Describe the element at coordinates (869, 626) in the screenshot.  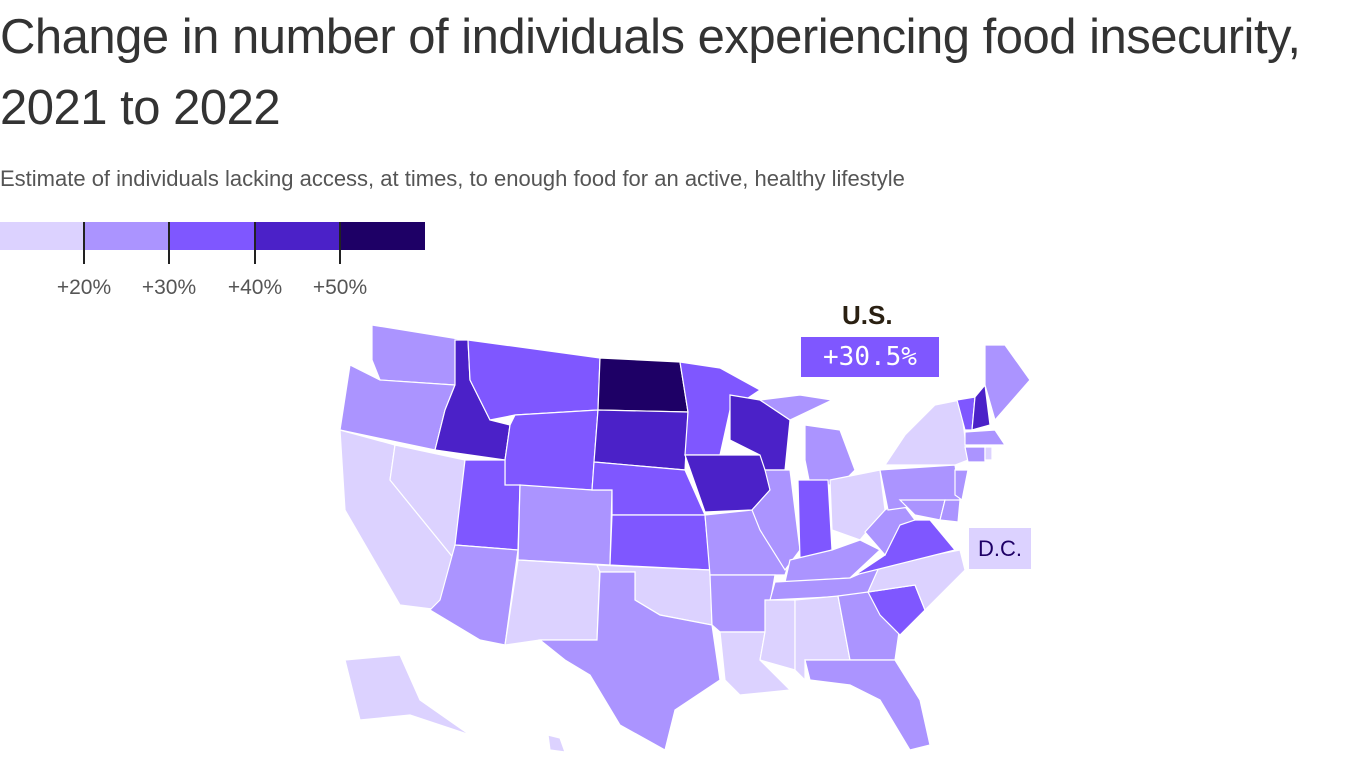
I see `state-ga` at that location.